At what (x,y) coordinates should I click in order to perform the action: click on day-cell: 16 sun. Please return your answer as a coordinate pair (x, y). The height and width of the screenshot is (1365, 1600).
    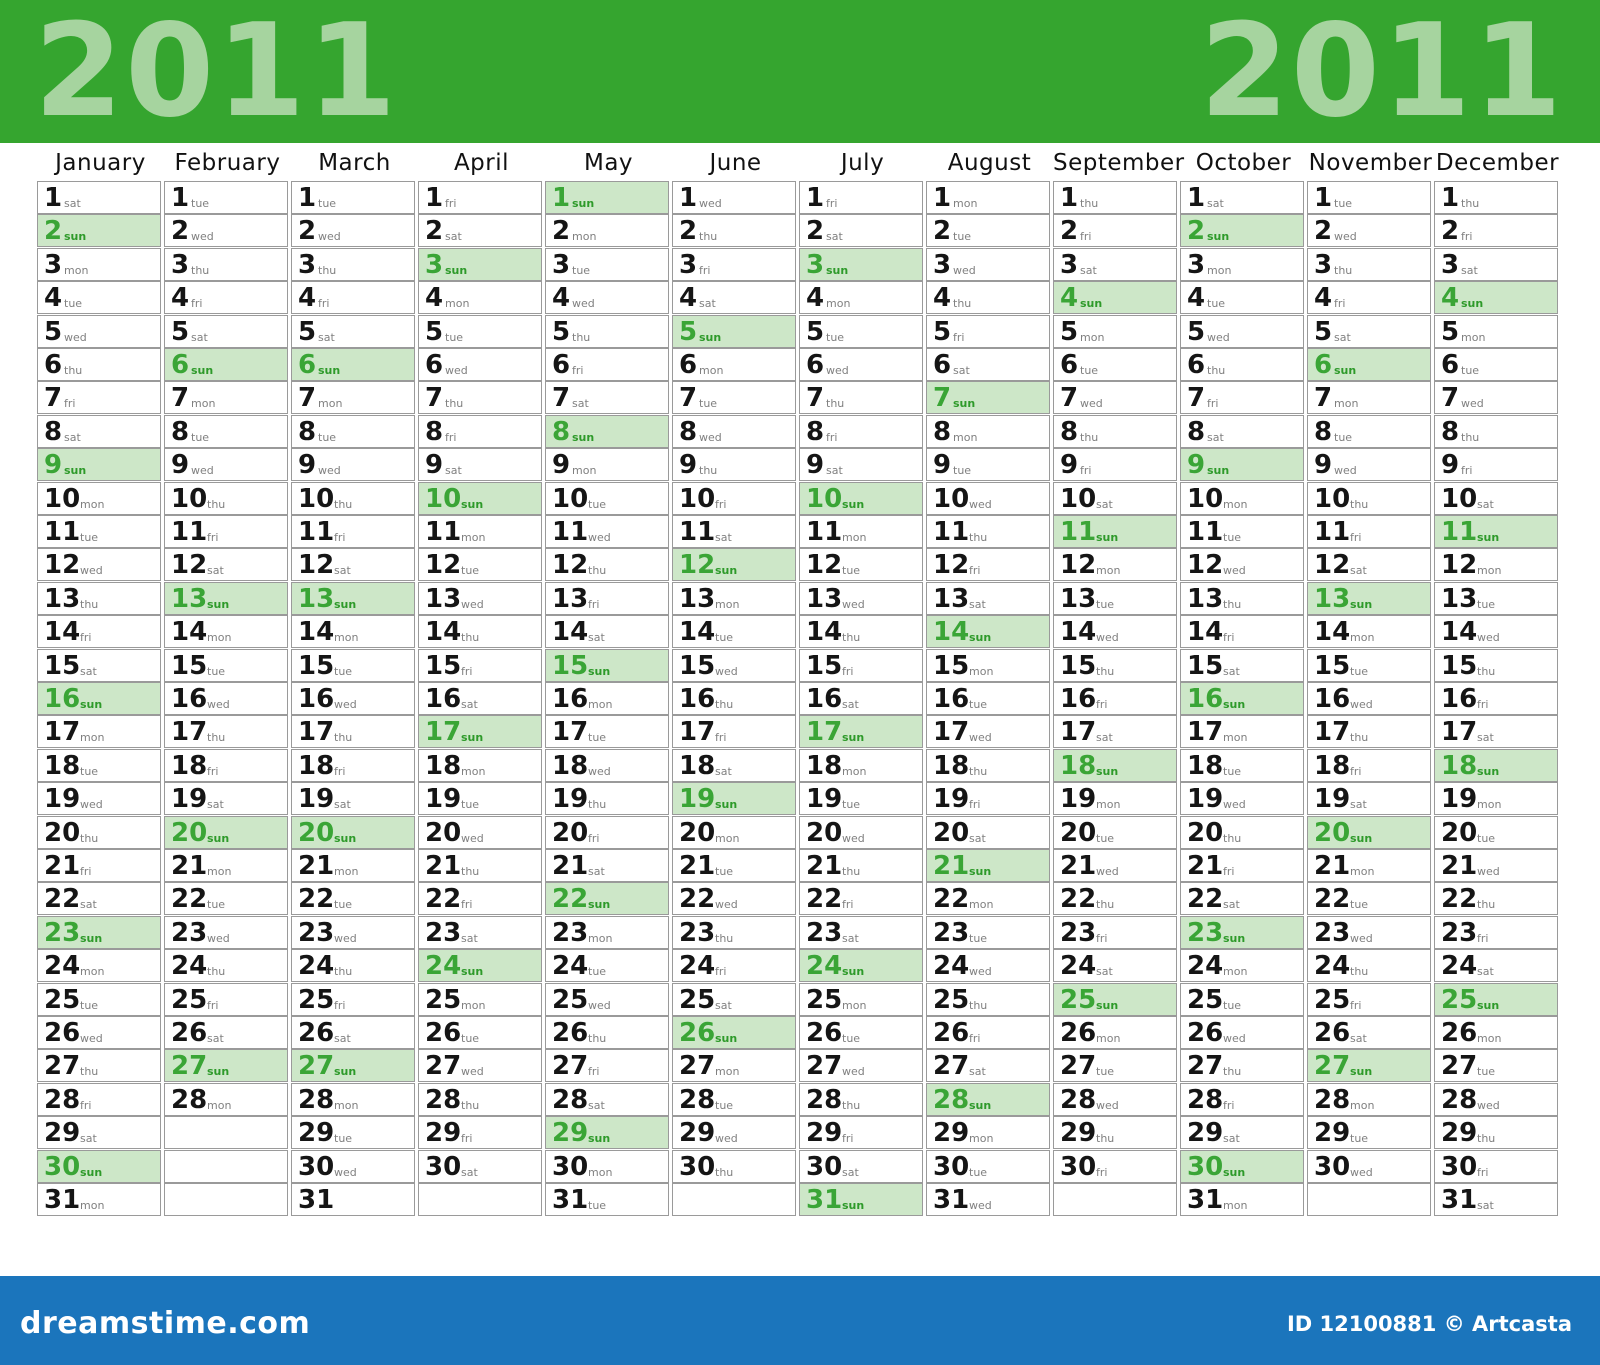
    Looking at the image, I should click on (1242, 698).